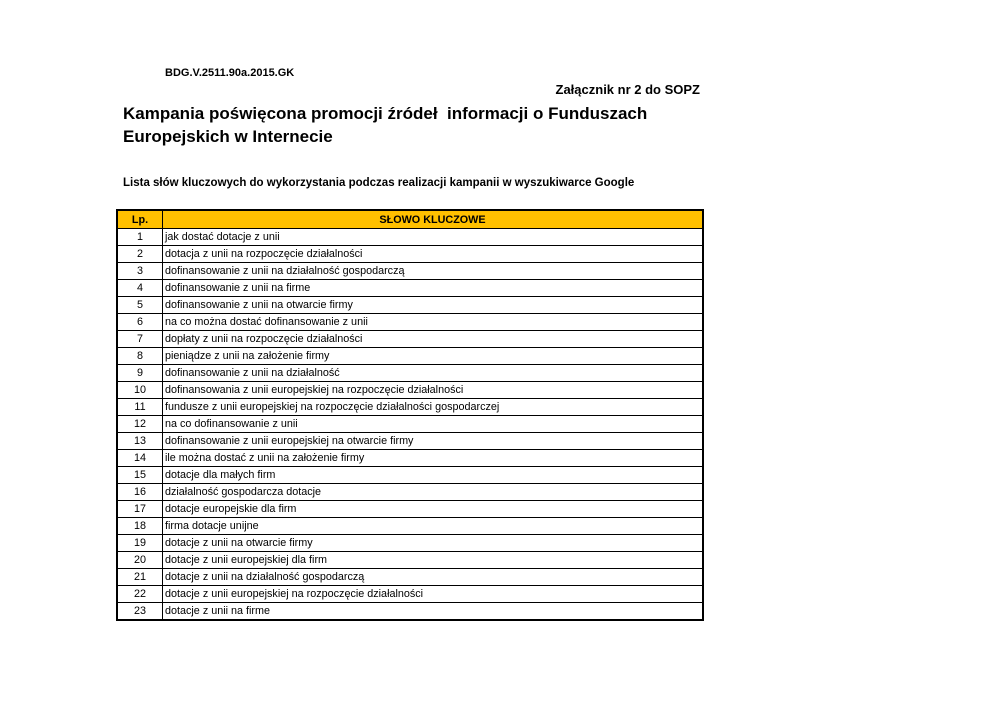 The width and height of the screenshot is (992, 701). I want to click on row-keyword: dofinansowanie z unii na firme, so click(433, 288).